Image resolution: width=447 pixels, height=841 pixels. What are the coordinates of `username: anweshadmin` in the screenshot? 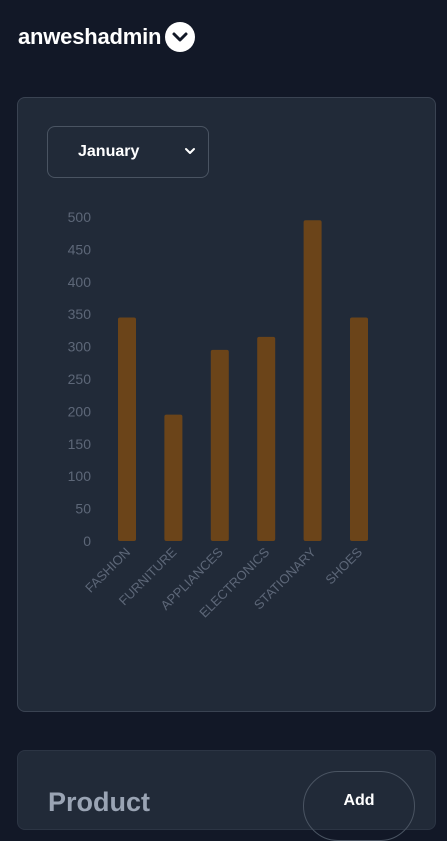 It's located at (90, 36).